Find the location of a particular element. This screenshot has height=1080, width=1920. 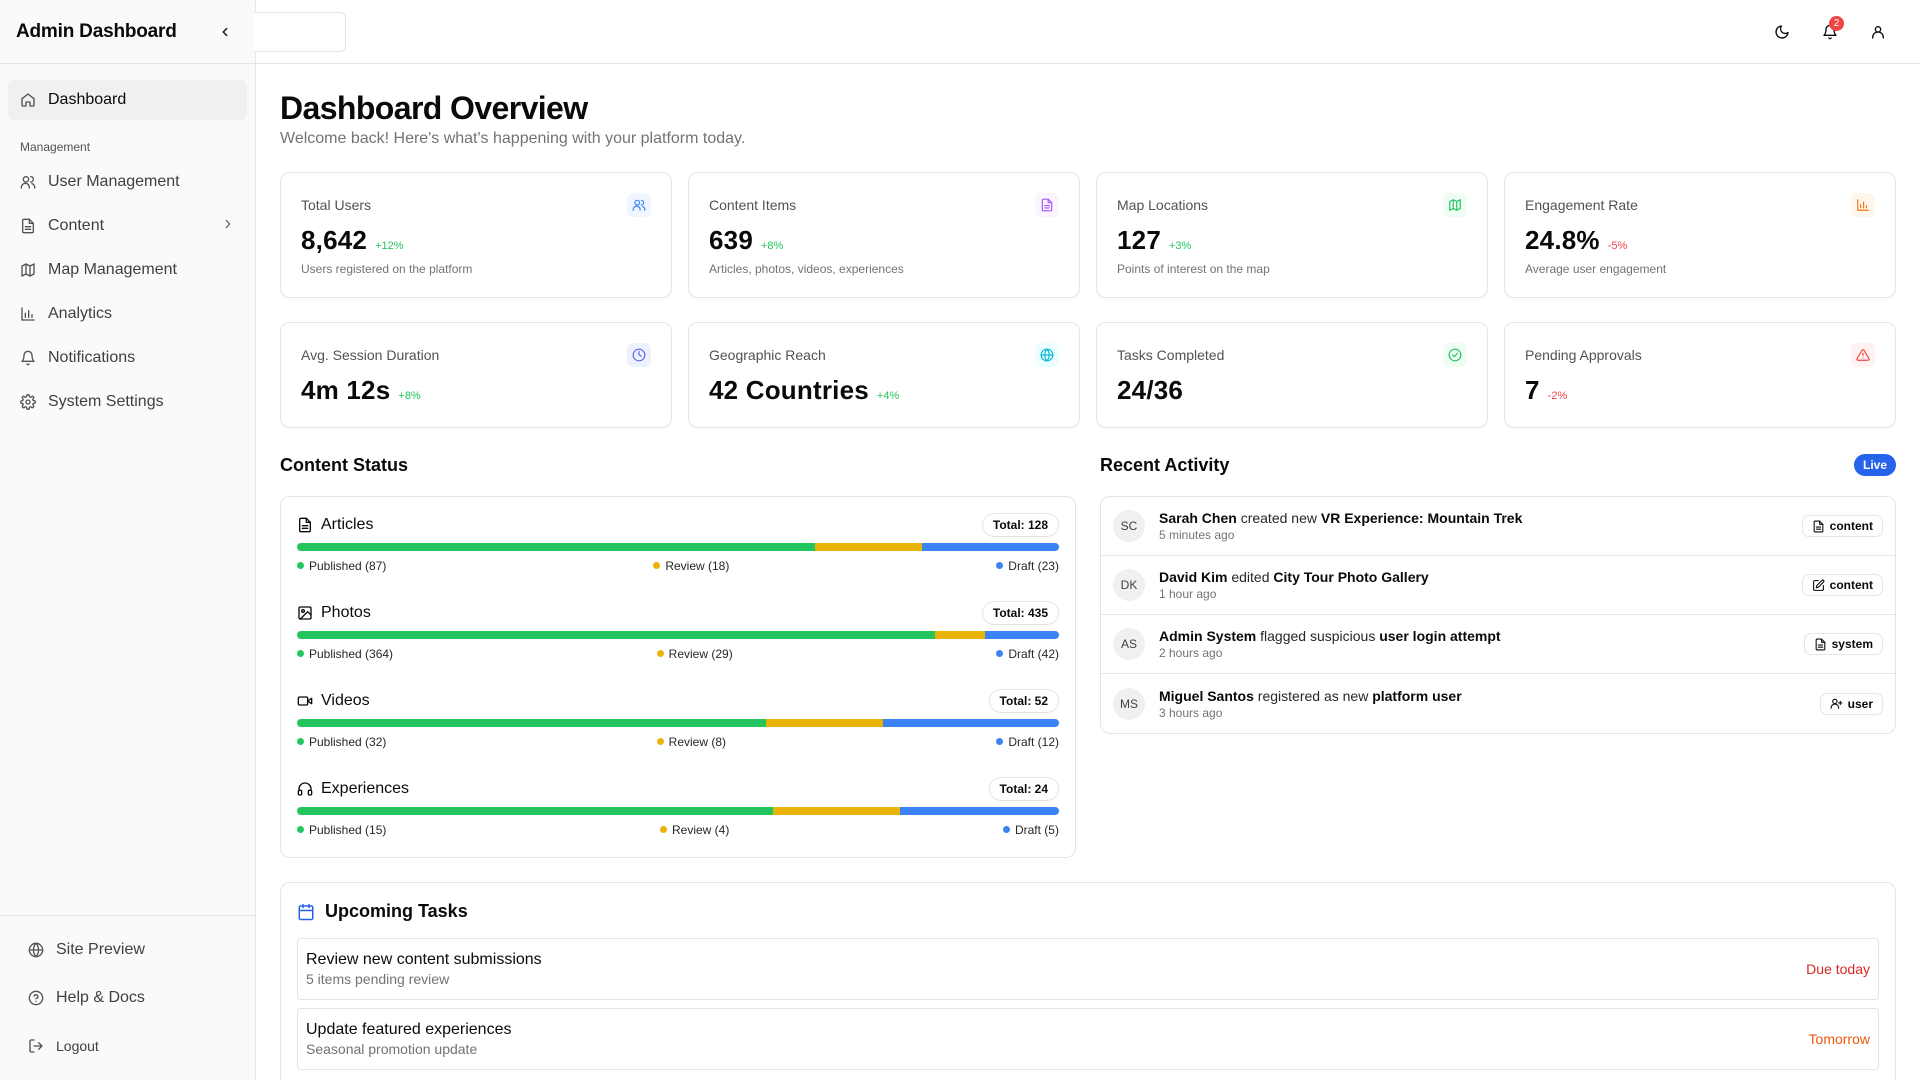

chevron-left-icon is located at coordinates (225, 31).